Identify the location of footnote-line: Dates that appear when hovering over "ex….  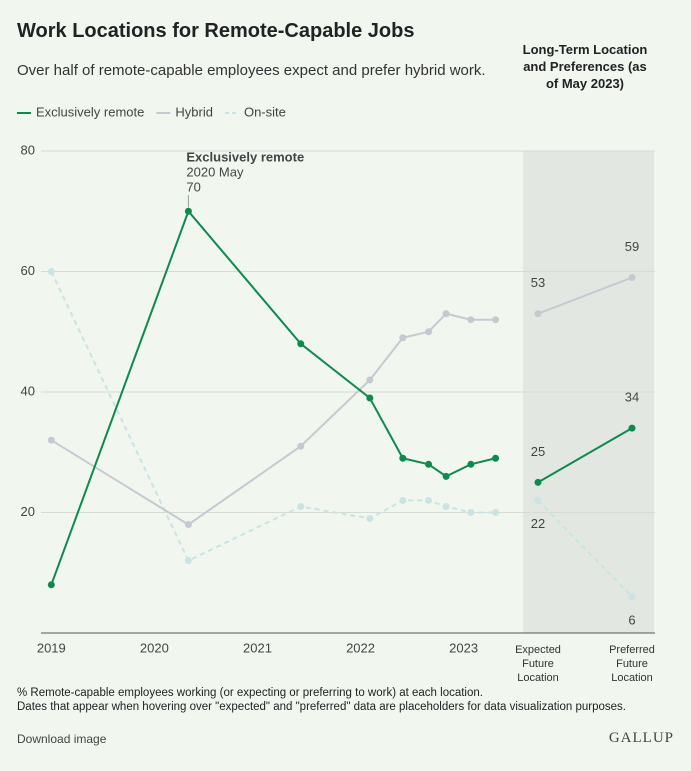
(321, 707).